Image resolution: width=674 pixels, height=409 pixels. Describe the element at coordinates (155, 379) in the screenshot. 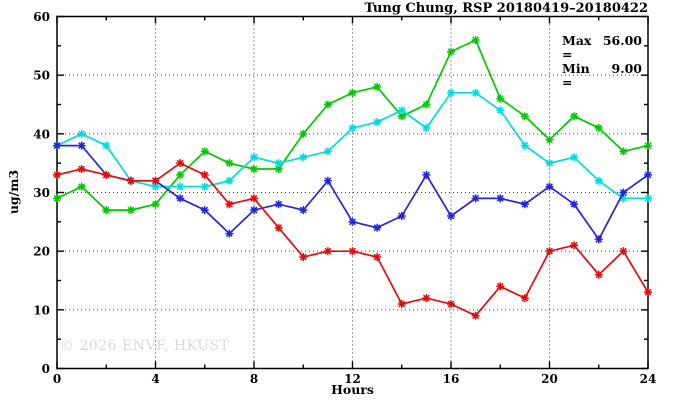

I see `x-tick-label: 4` at that location.